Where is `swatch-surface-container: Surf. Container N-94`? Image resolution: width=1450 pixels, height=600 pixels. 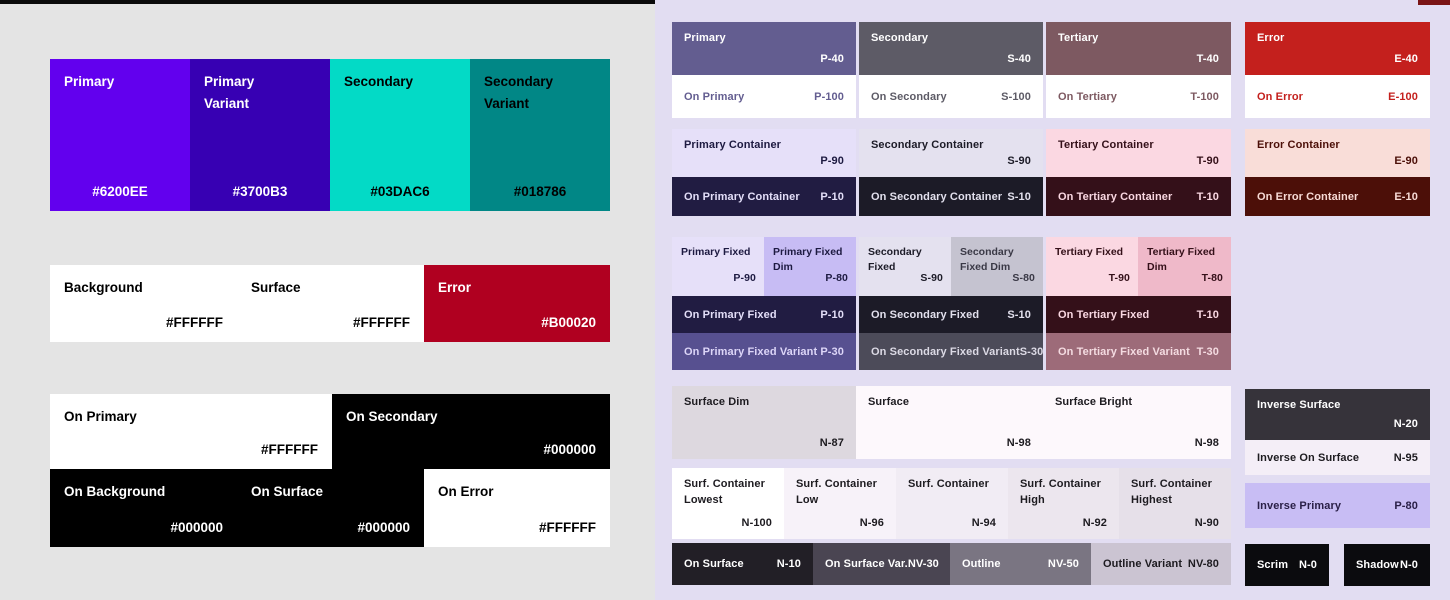 swatch-surface-container: Surf. Container N-94 is located at coordinates (952, 503).